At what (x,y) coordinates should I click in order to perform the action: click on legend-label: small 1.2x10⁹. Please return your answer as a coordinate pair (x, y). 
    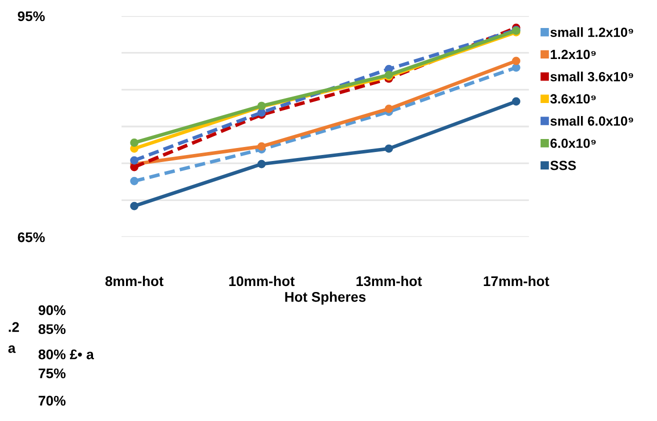
    Looking at the image, I should click on (592, 32).